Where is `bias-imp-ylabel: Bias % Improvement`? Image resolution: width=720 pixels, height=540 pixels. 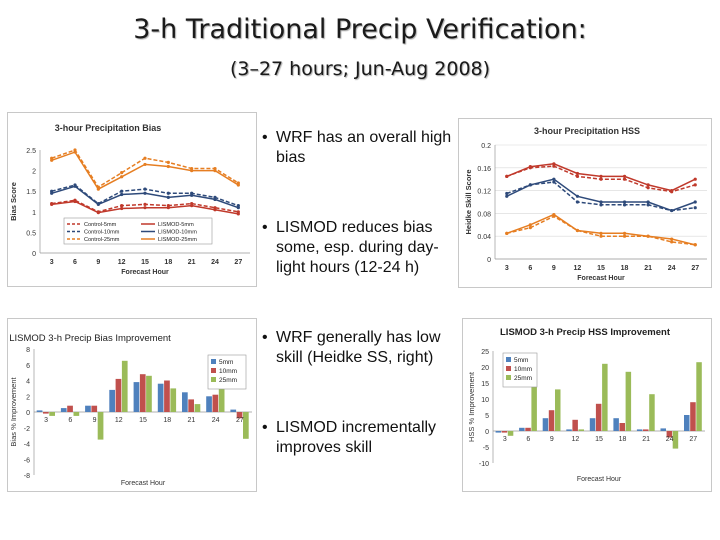 bias-imp-ylabel: Bias % Improvement is located at coordinates (13, 411).